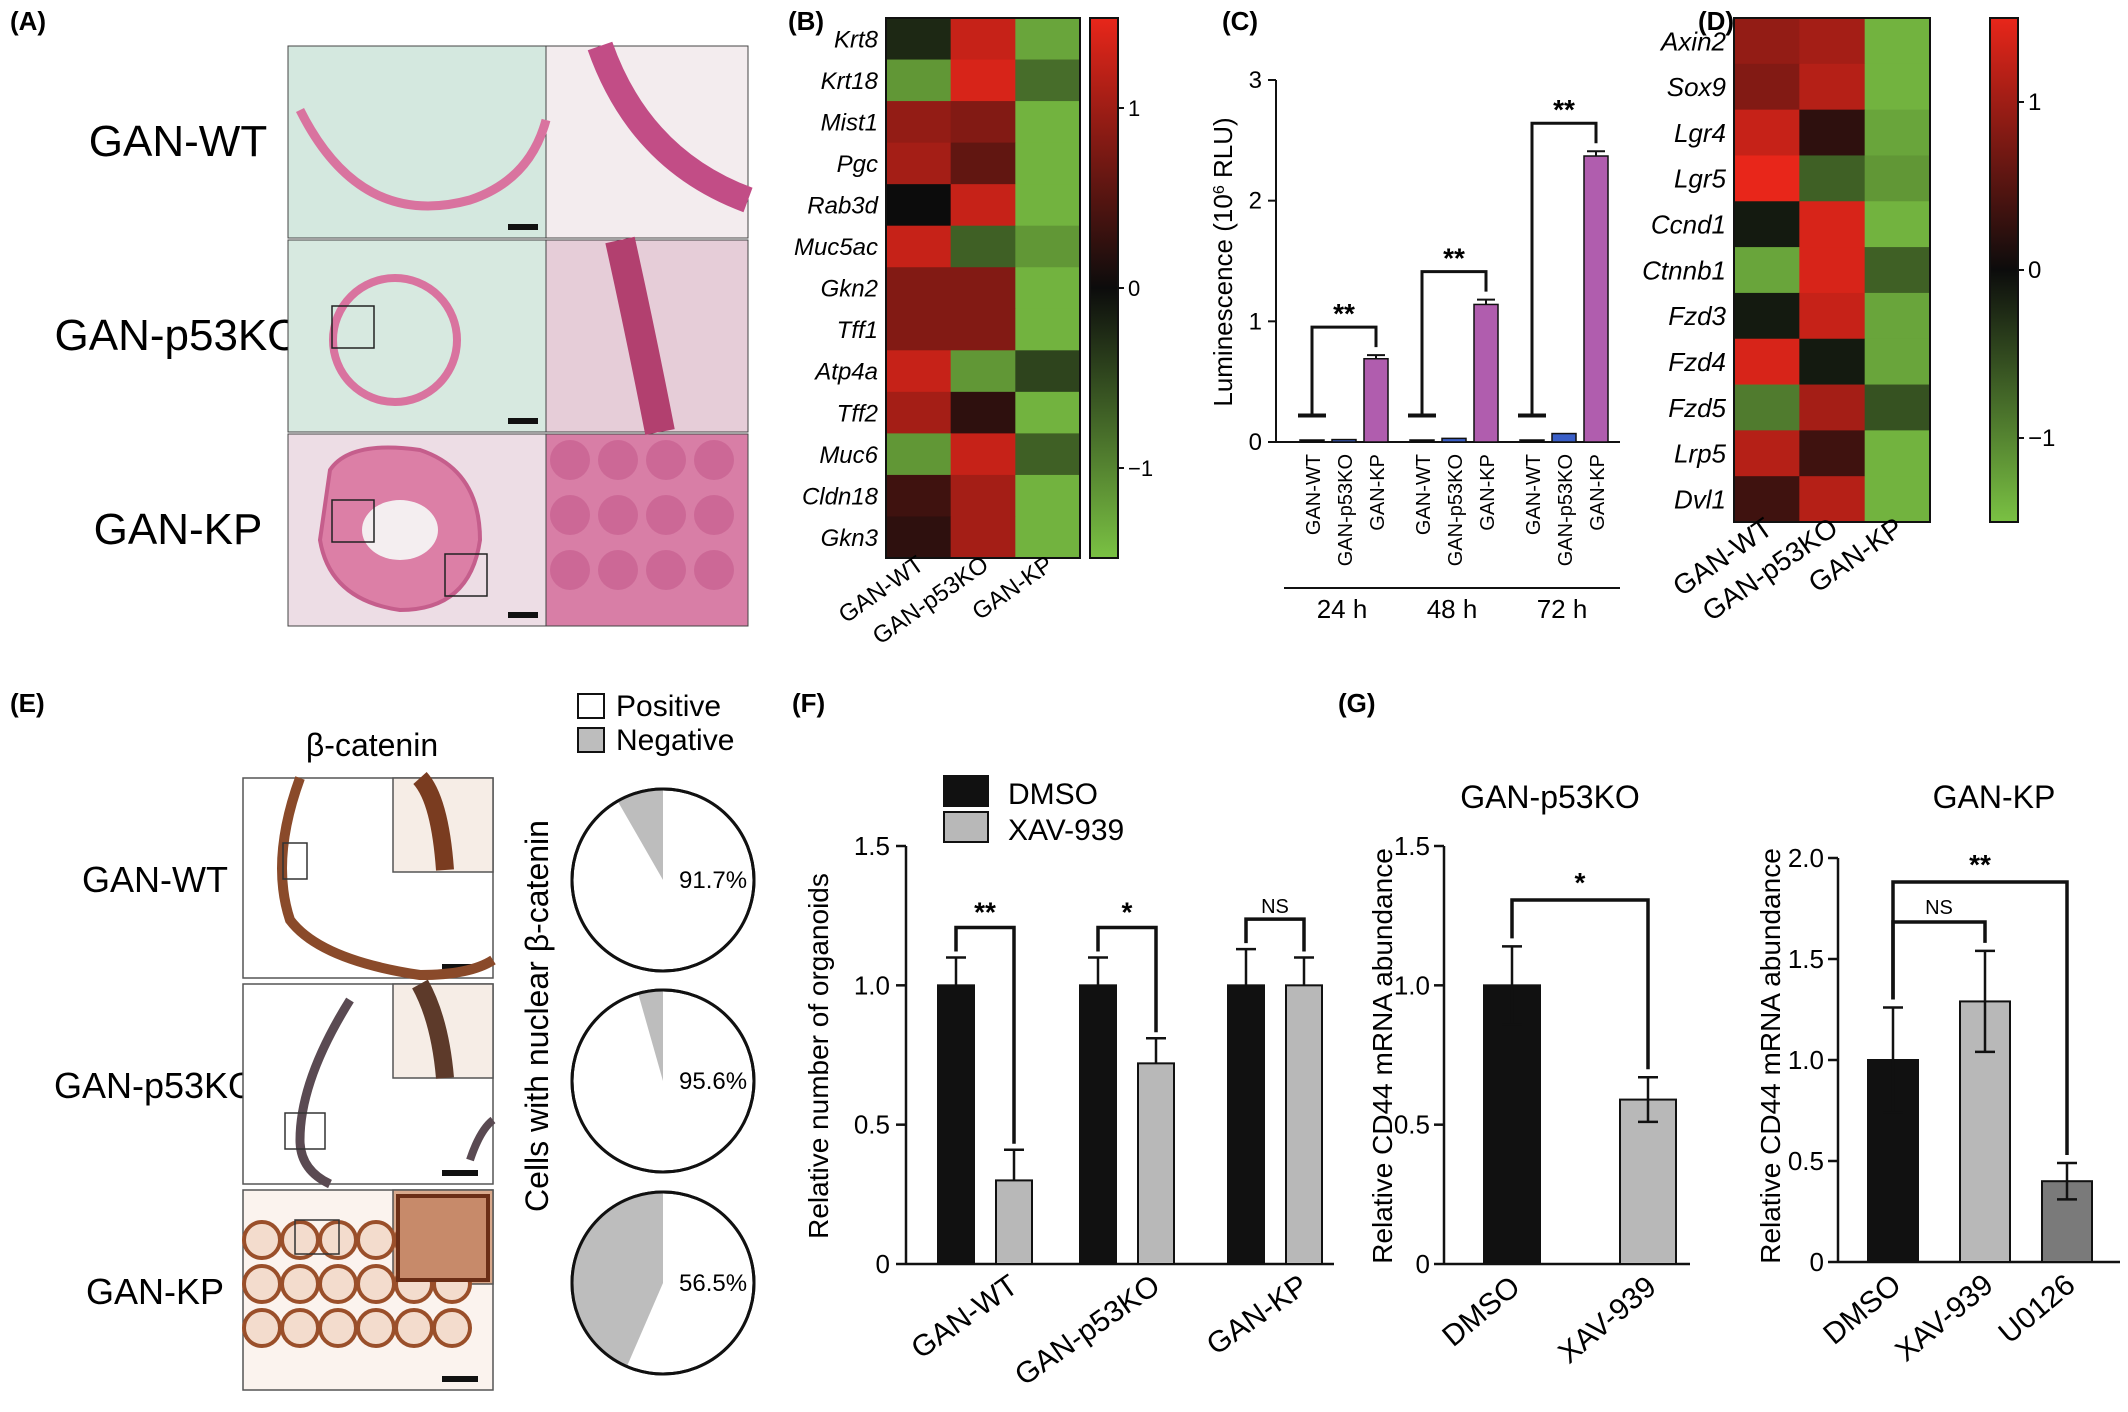  Describe the element at coordinates (433, 821) in the screenshot. I see `epithelium-stain-zoom` at that location.